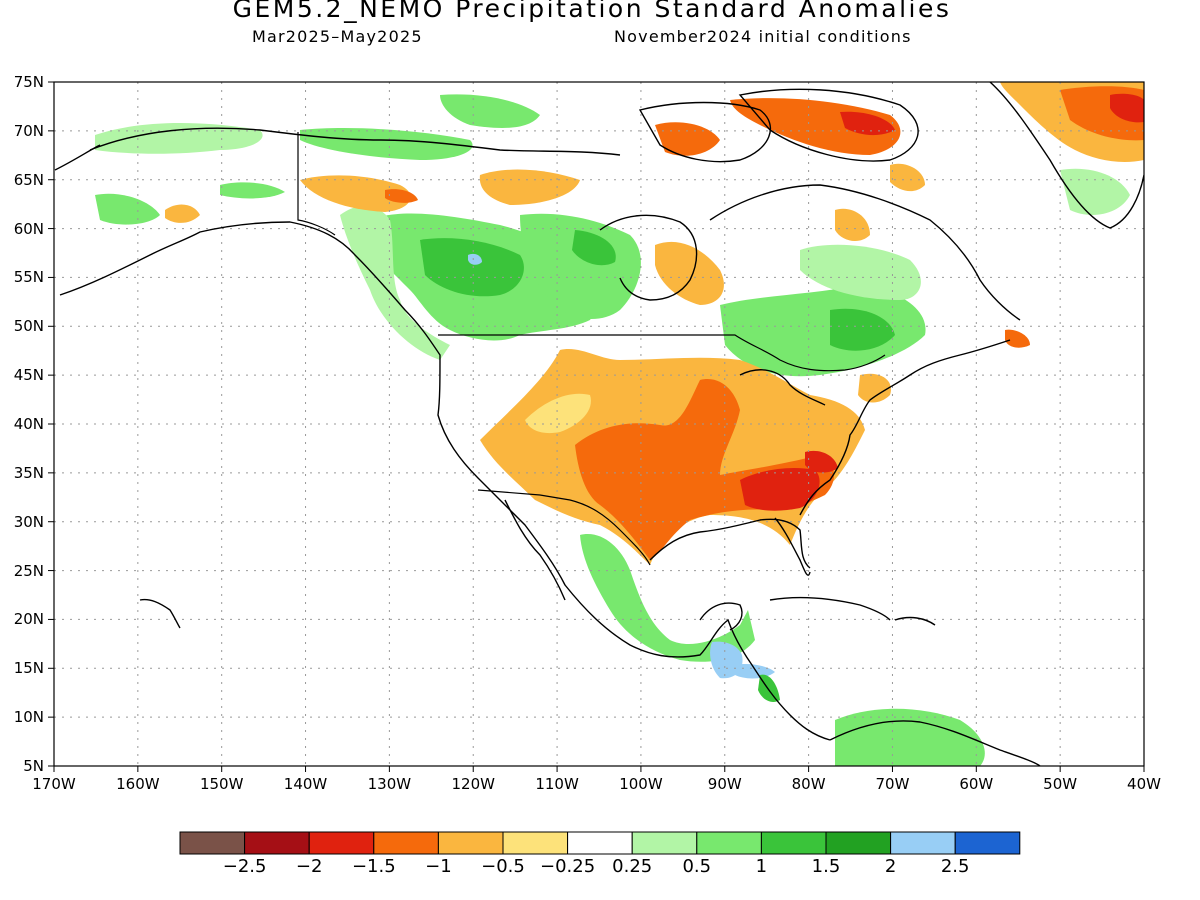  Describe the element at coordinates (1095, 191) in the screenshot. I see `wet-region-greenland` at that location.